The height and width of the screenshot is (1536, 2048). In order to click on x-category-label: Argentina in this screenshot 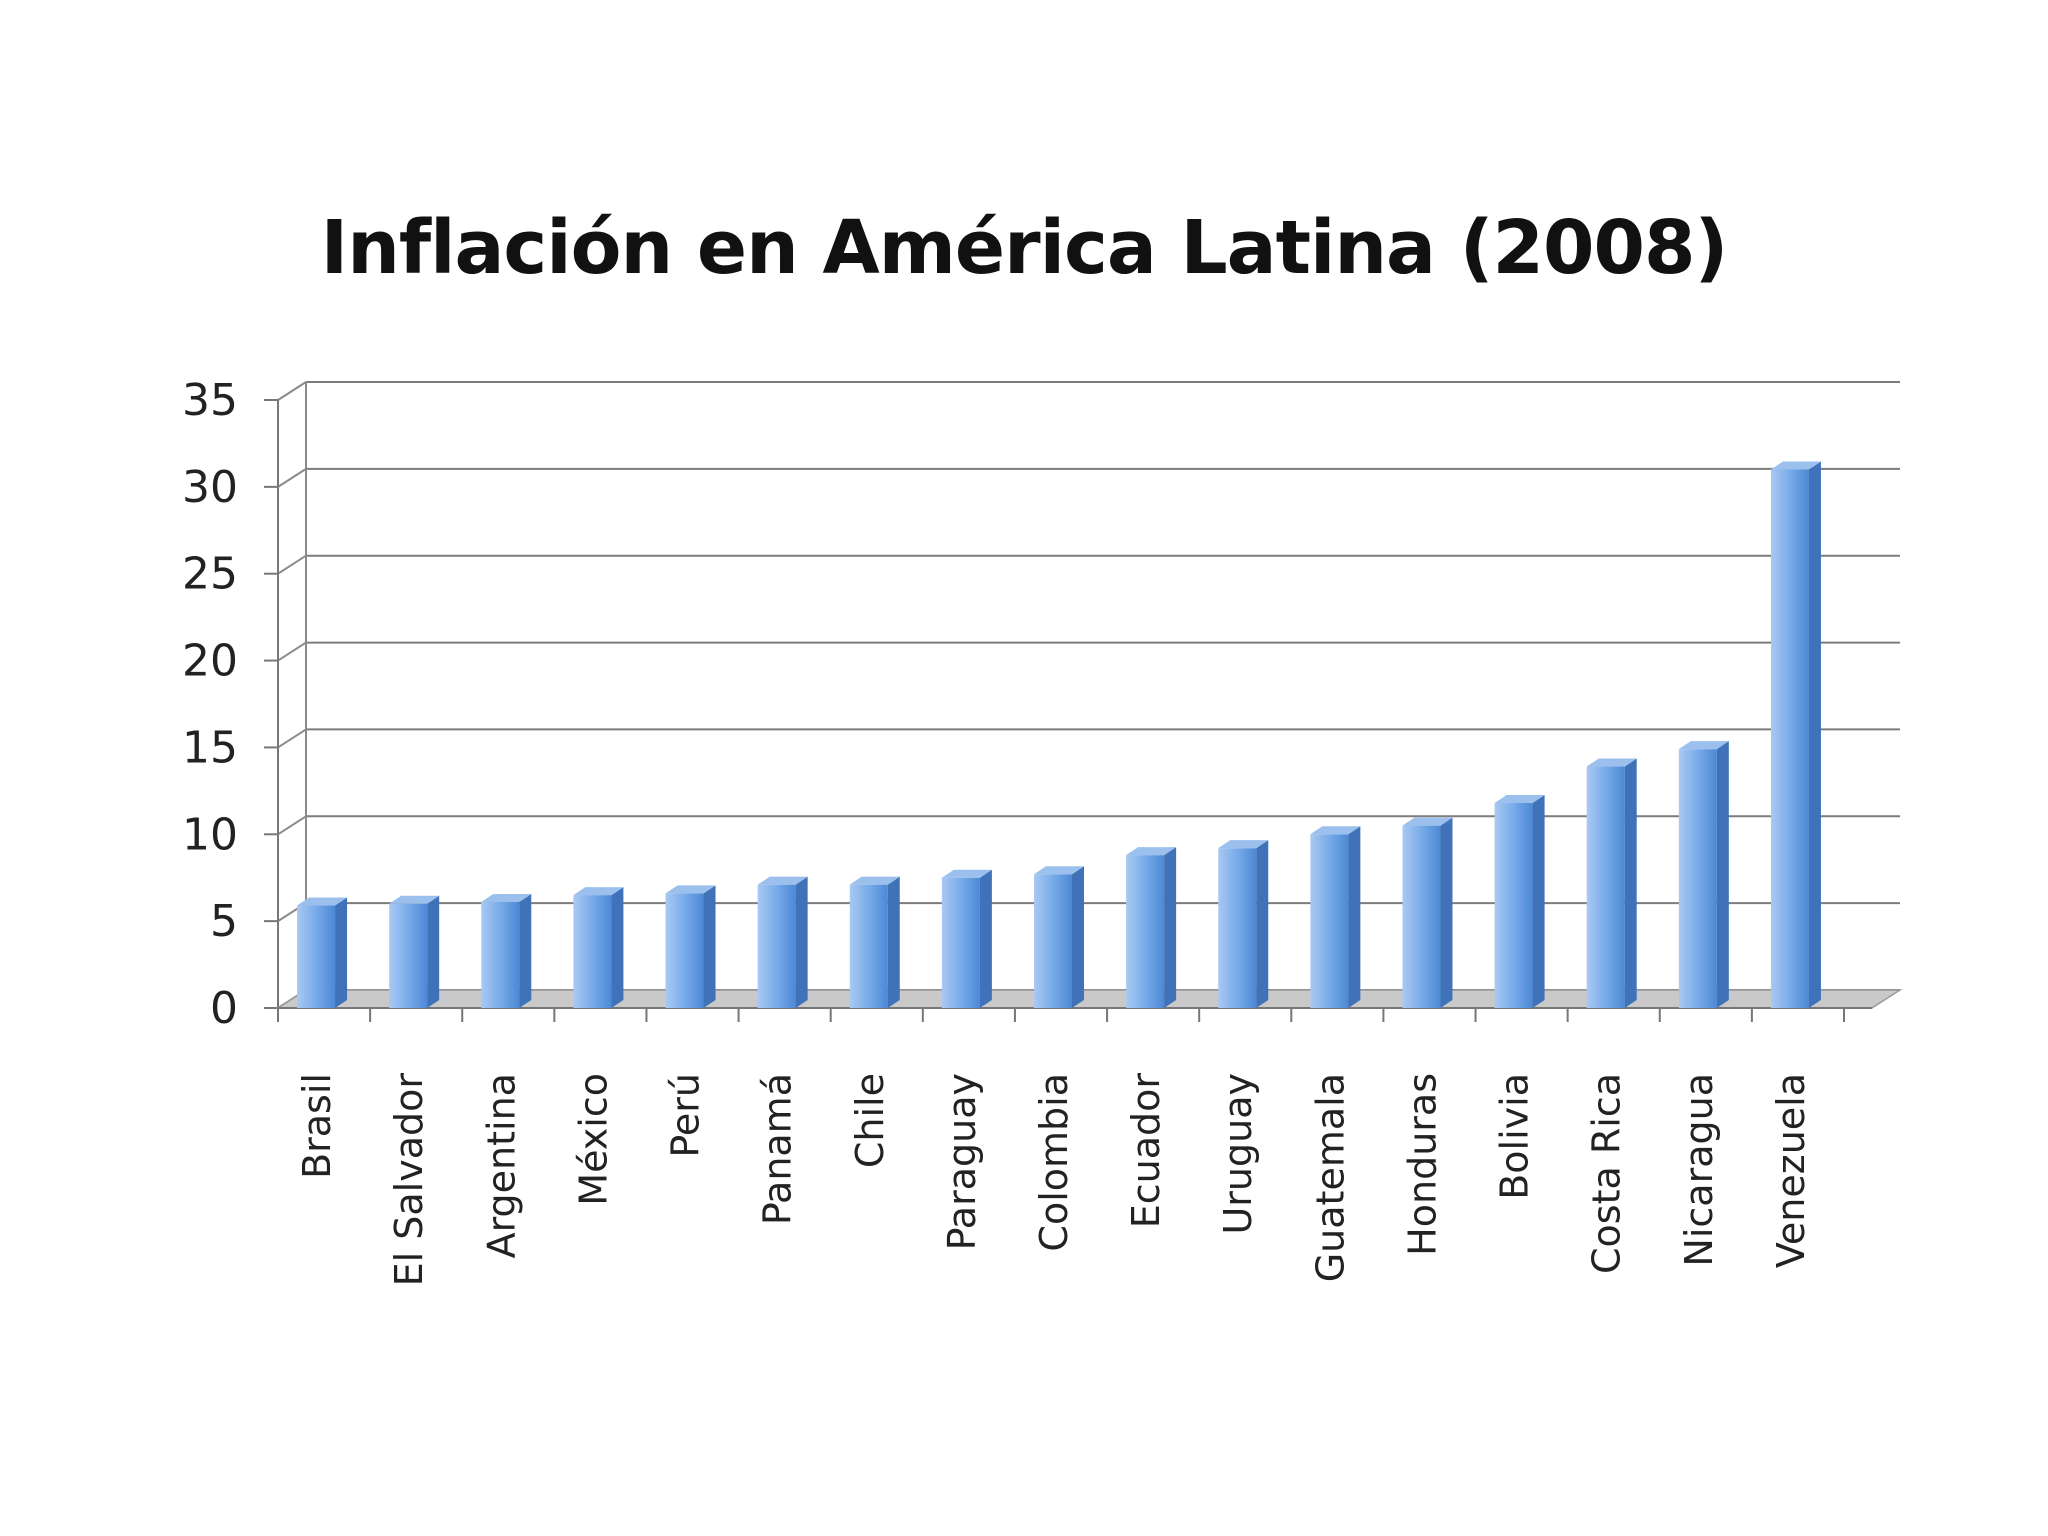, I will do `click(501, 1165)`.